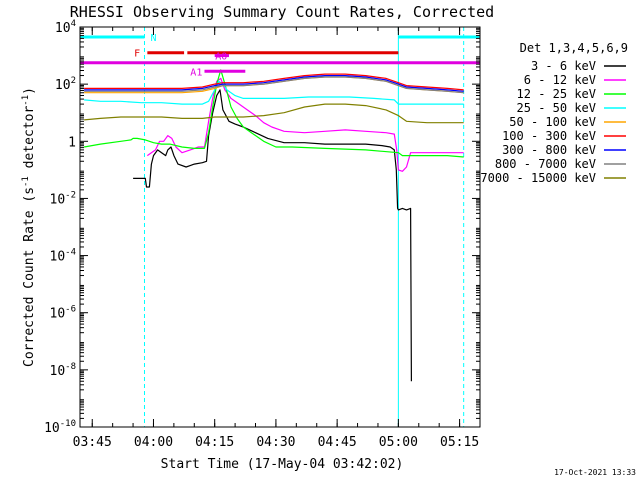 This screenshot has height=480, width=640. Describe the element at coordinates (29, 91) in the screenshot. I see `y-axis-label-end: )` at that location.